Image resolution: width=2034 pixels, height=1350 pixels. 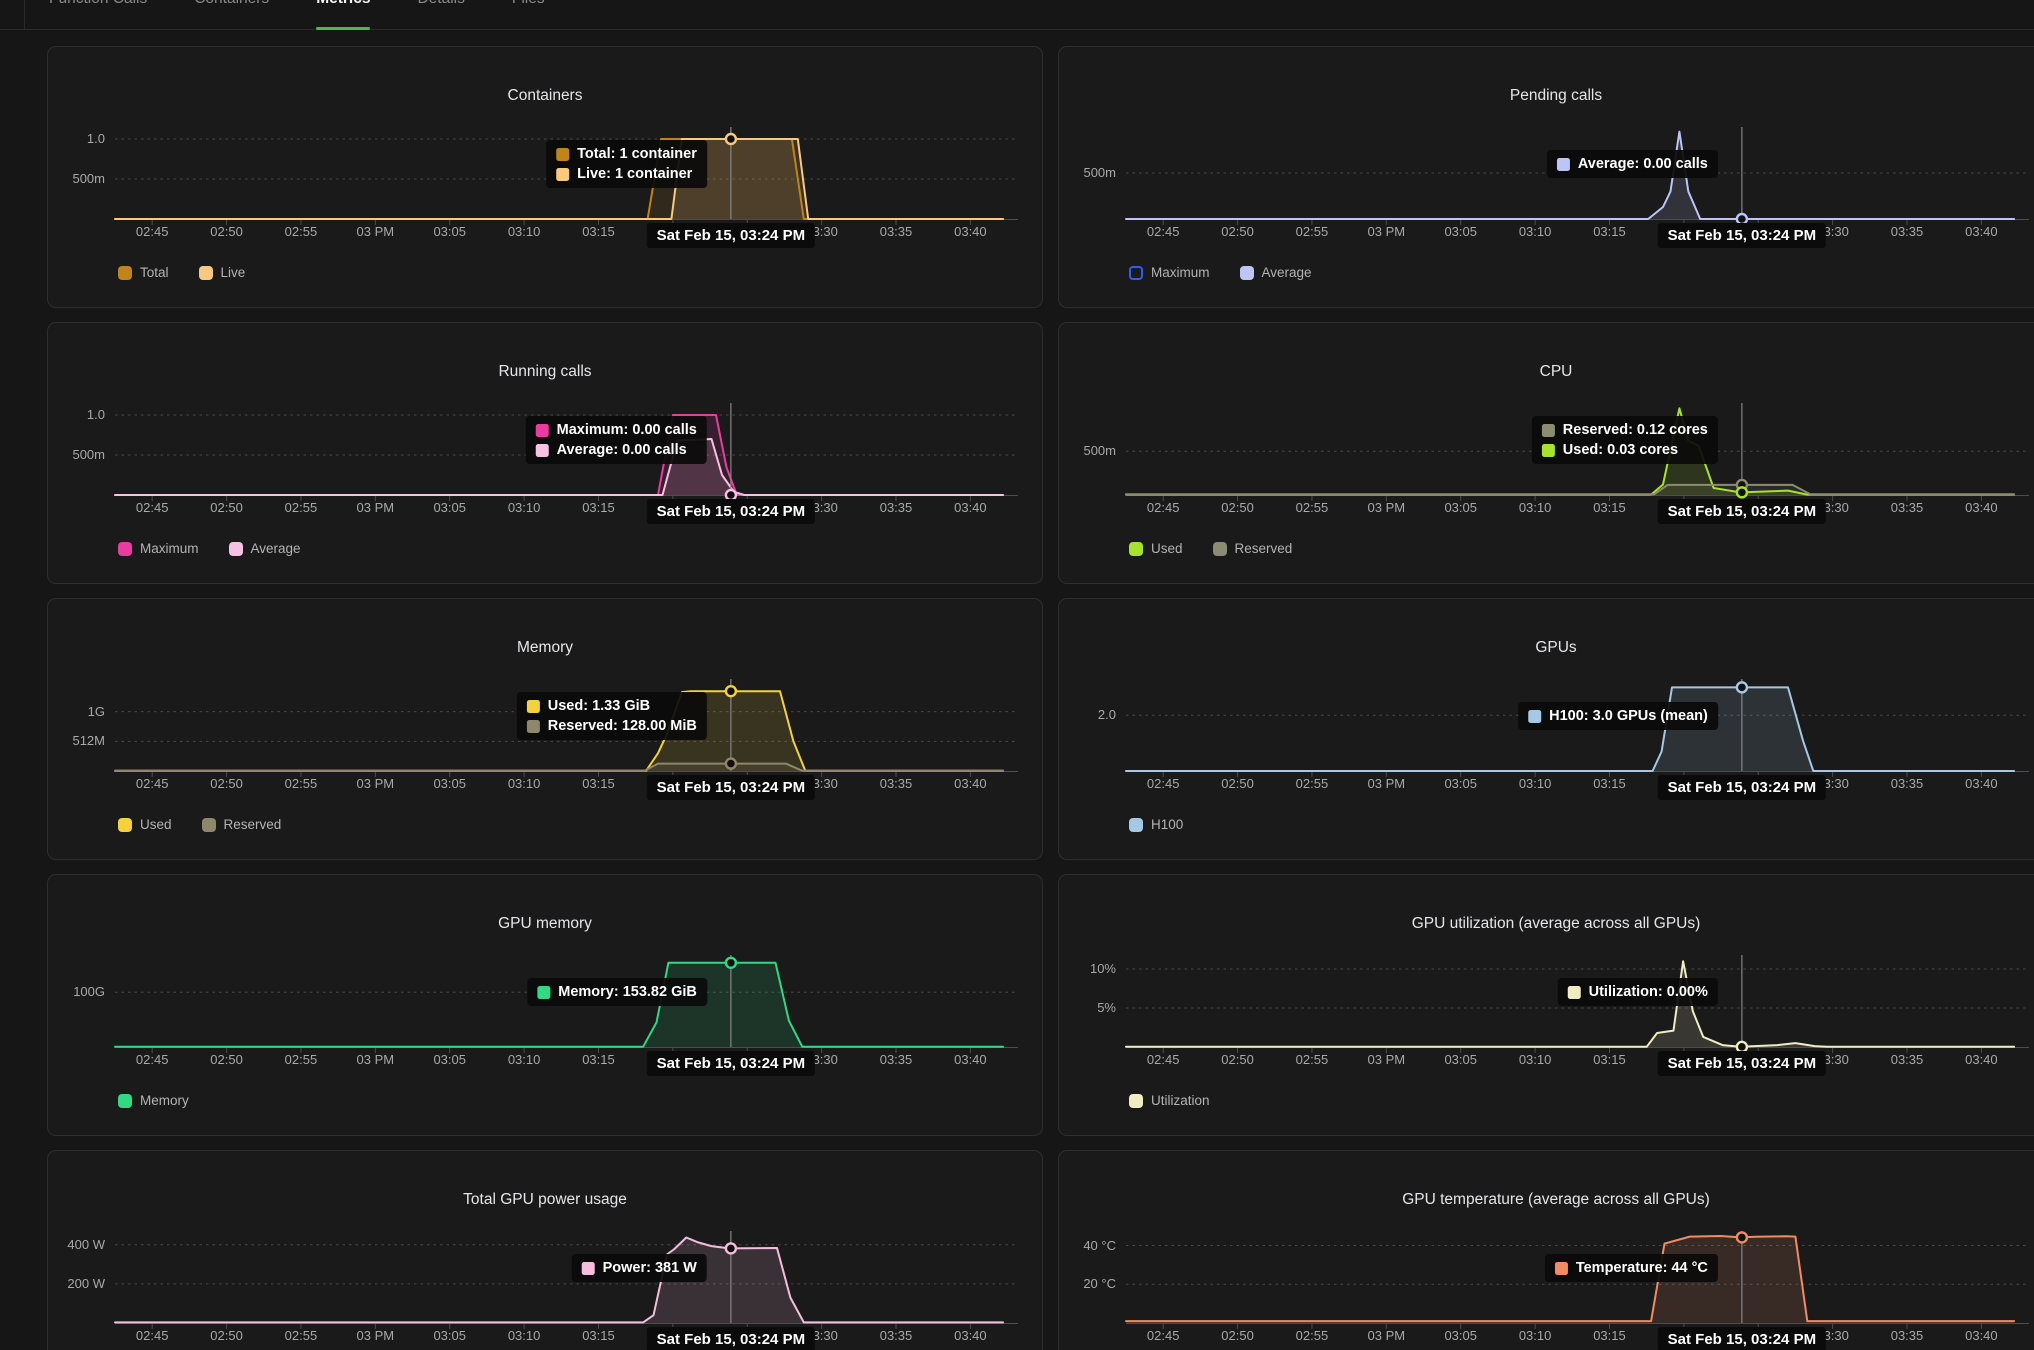 I want to click on y-axis-label: 1G, so click(x=96, y=711).